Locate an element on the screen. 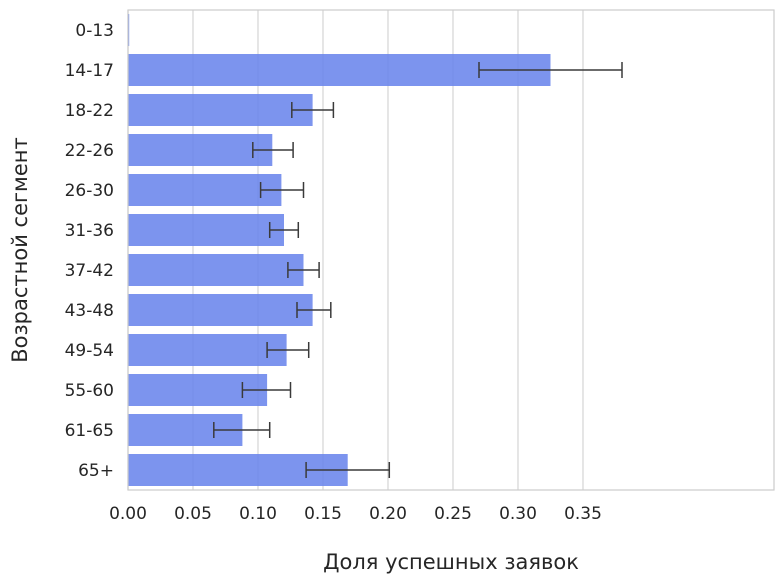 The image size is (784, 584). y-tick-label: 26-30 is located at coordinates (89, 191).